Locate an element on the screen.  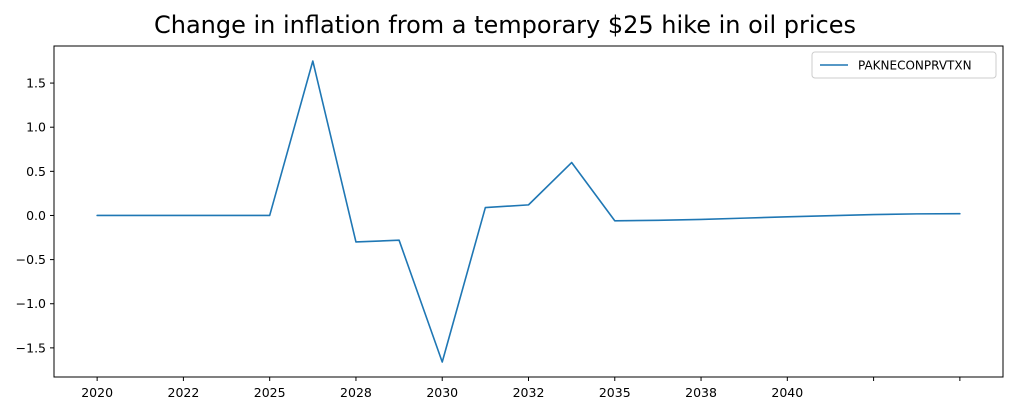
y-tick-label: 1.0 is located at coordinates (36, 127).